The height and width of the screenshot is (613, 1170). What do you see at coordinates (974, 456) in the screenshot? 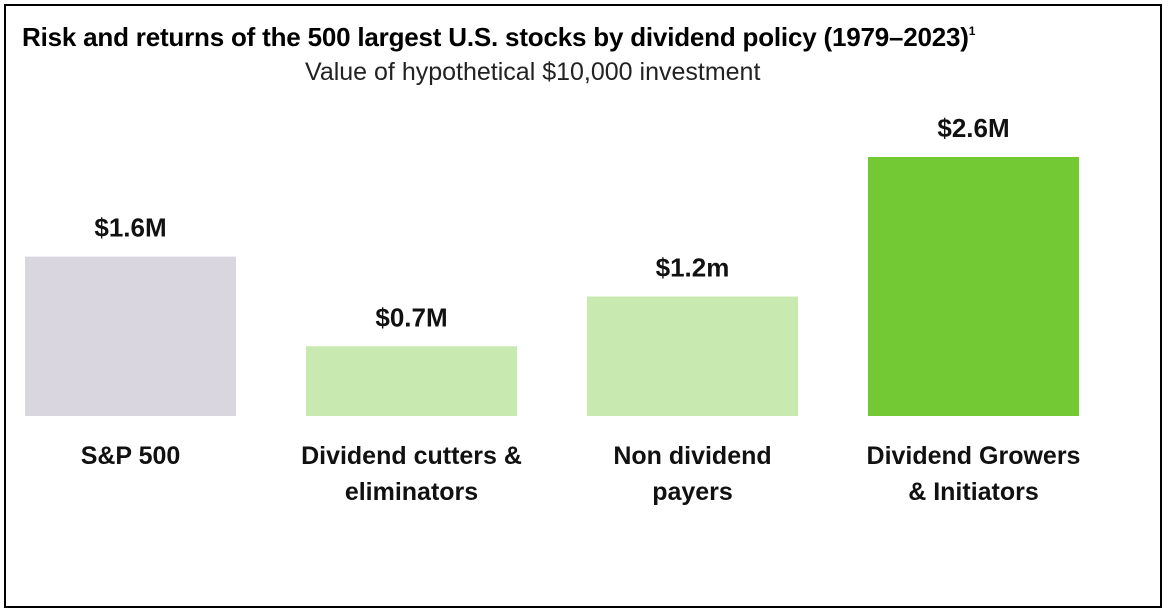
I see `category-label-4-line-1: Dividend Growers` at bounding box center [974, 456].